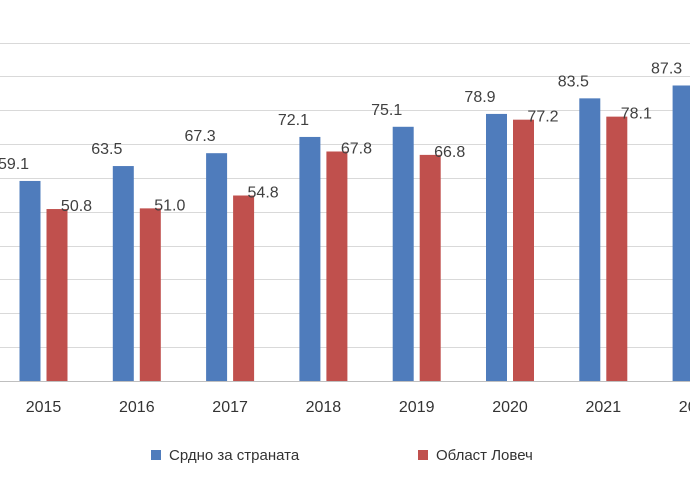 This screenshot has height=486, width=690. I want to click on data-label-series-1: 63.5, so click(106, 149).